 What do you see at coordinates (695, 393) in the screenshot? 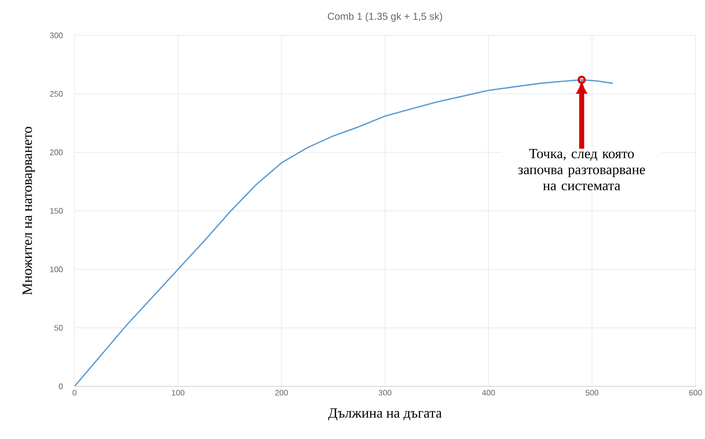
I see `x-tick-label: 600` at bounding box center [695, 393].